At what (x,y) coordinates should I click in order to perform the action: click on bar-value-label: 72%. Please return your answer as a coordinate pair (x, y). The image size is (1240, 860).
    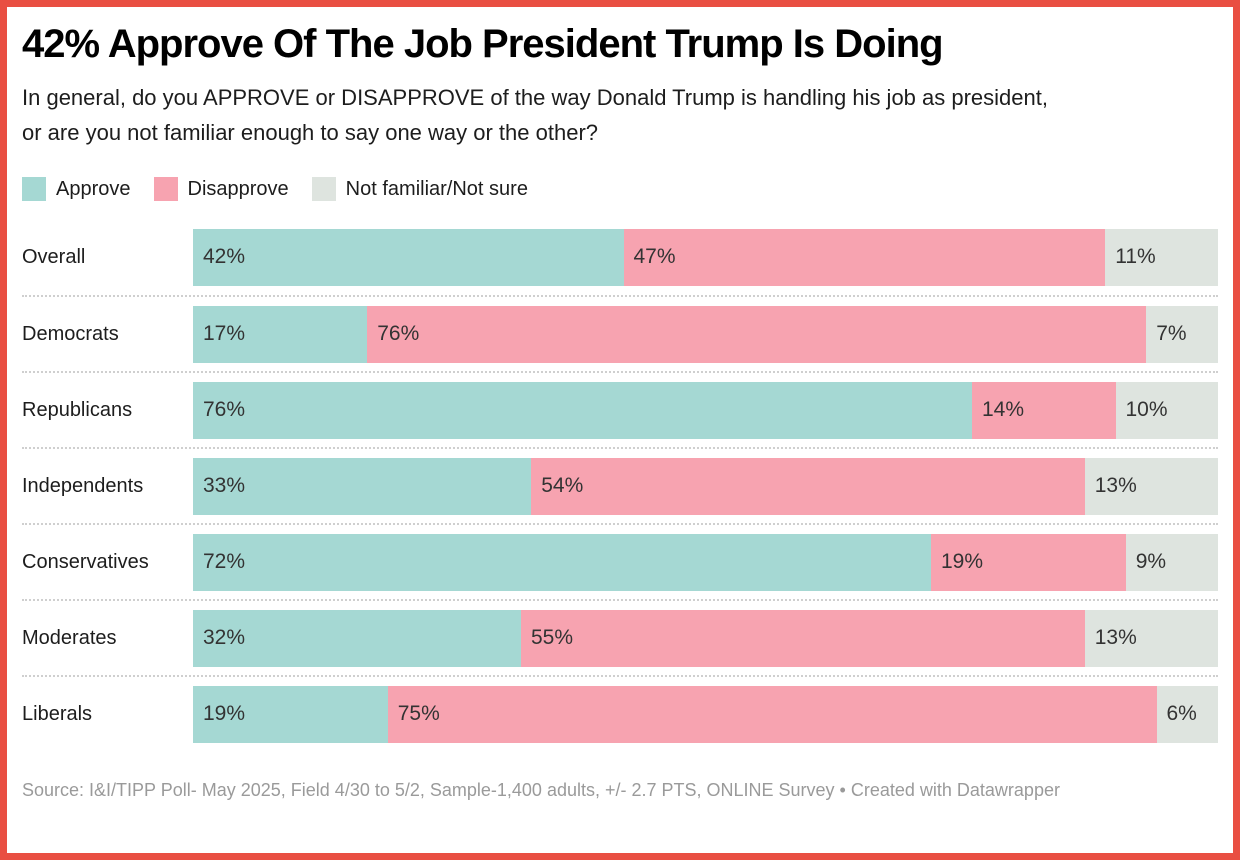
    Looking at the image, I should click on (224, 561).